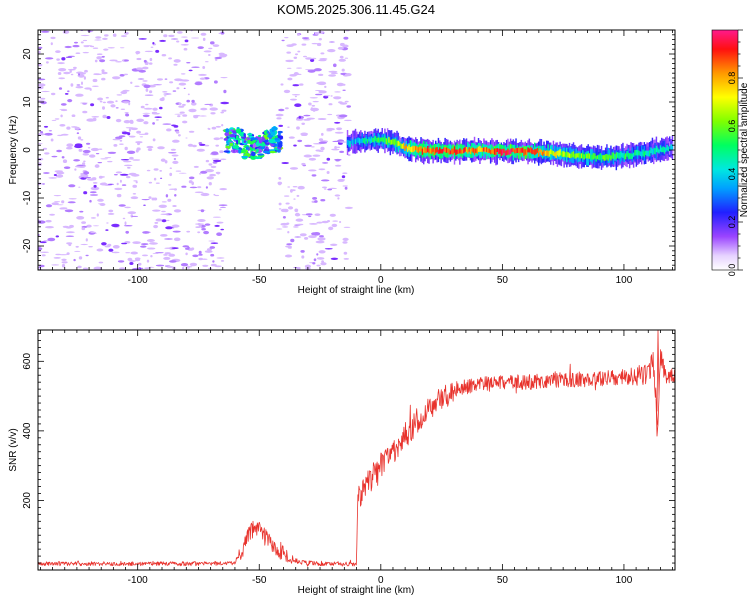  I want to click on signal-track-mid, so click(375, 141).